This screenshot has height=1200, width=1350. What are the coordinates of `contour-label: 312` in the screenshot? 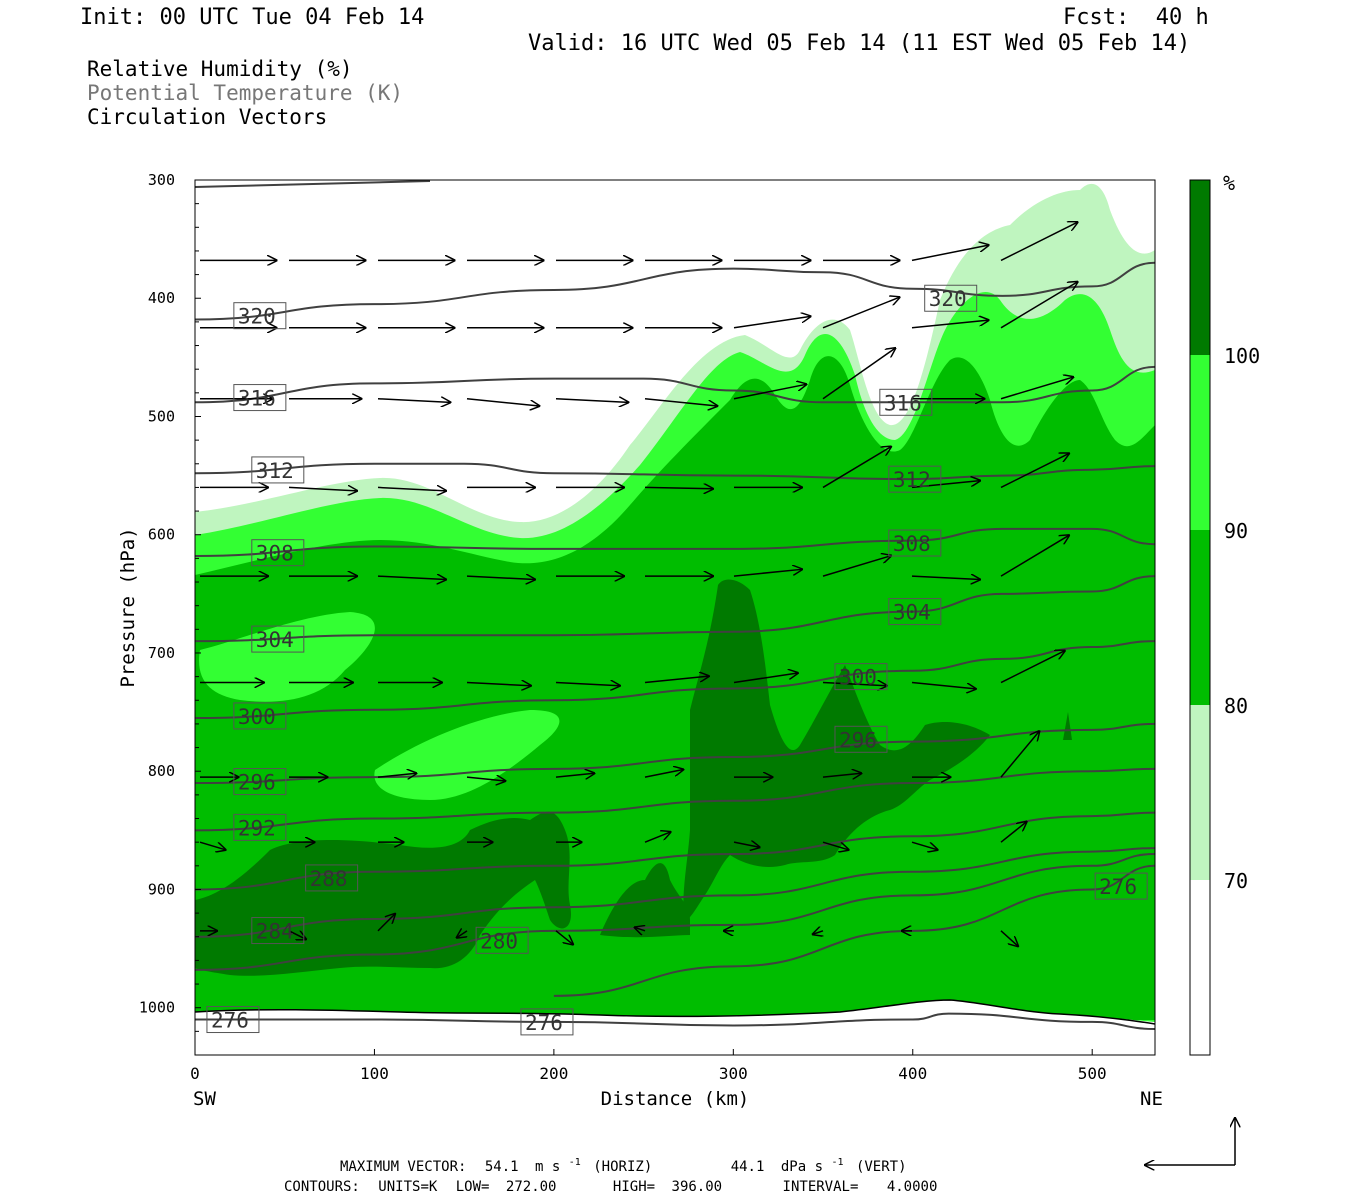 It's located at (912, 480).